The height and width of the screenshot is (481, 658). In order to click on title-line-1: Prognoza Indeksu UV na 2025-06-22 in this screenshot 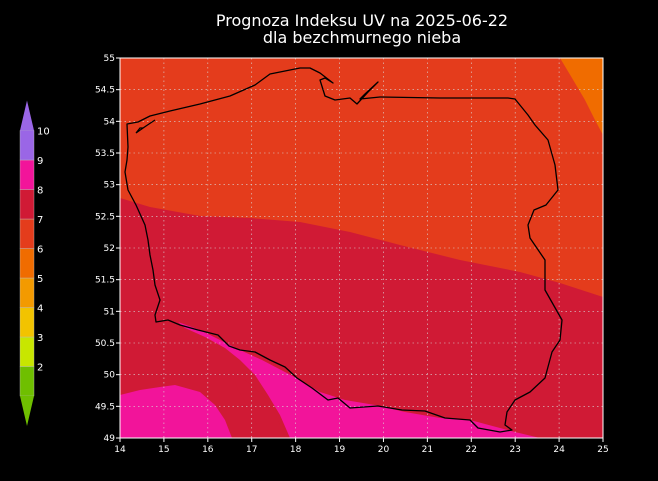, I will do `click(362, 20)`.